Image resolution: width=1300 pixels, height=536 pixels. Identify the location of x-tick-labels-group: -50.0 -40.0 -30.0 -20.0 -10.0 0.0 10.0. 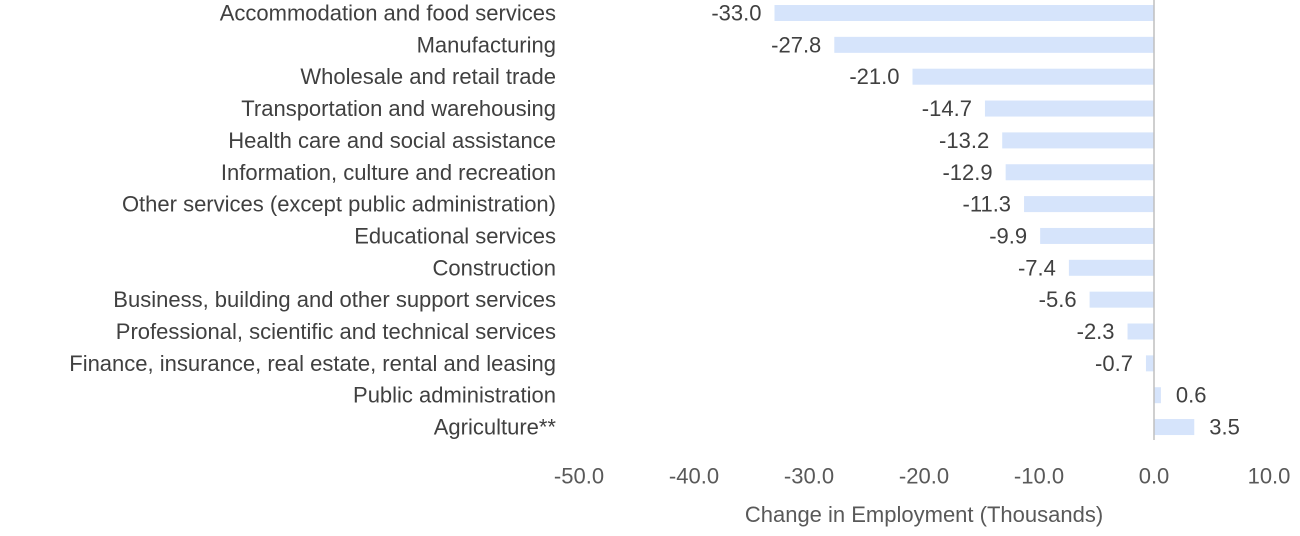
(922, 476).